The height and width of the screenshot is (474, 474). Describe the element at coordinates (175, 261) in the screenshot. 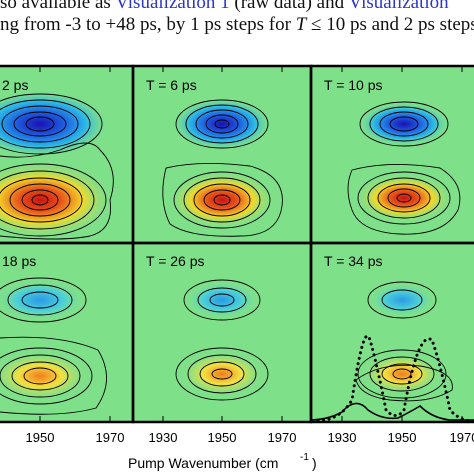

I see `panel-label: T = 26 ps` at that location.